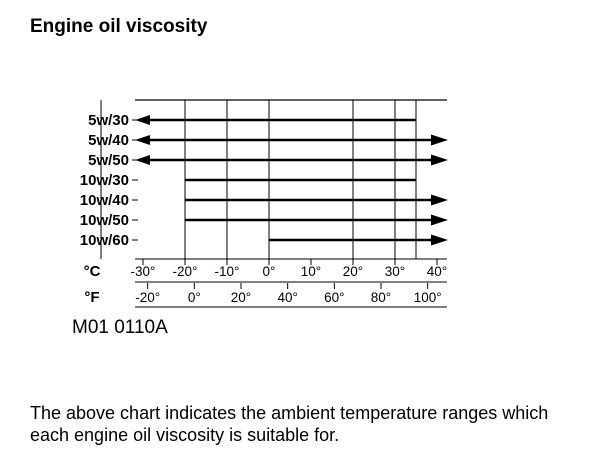 This screenshot has height=467, width=598. What do you see at coordinates (91, 297) in the screenshot?
I see `fahrenheit-unit-label: °F` at bounding box center [91, 297].